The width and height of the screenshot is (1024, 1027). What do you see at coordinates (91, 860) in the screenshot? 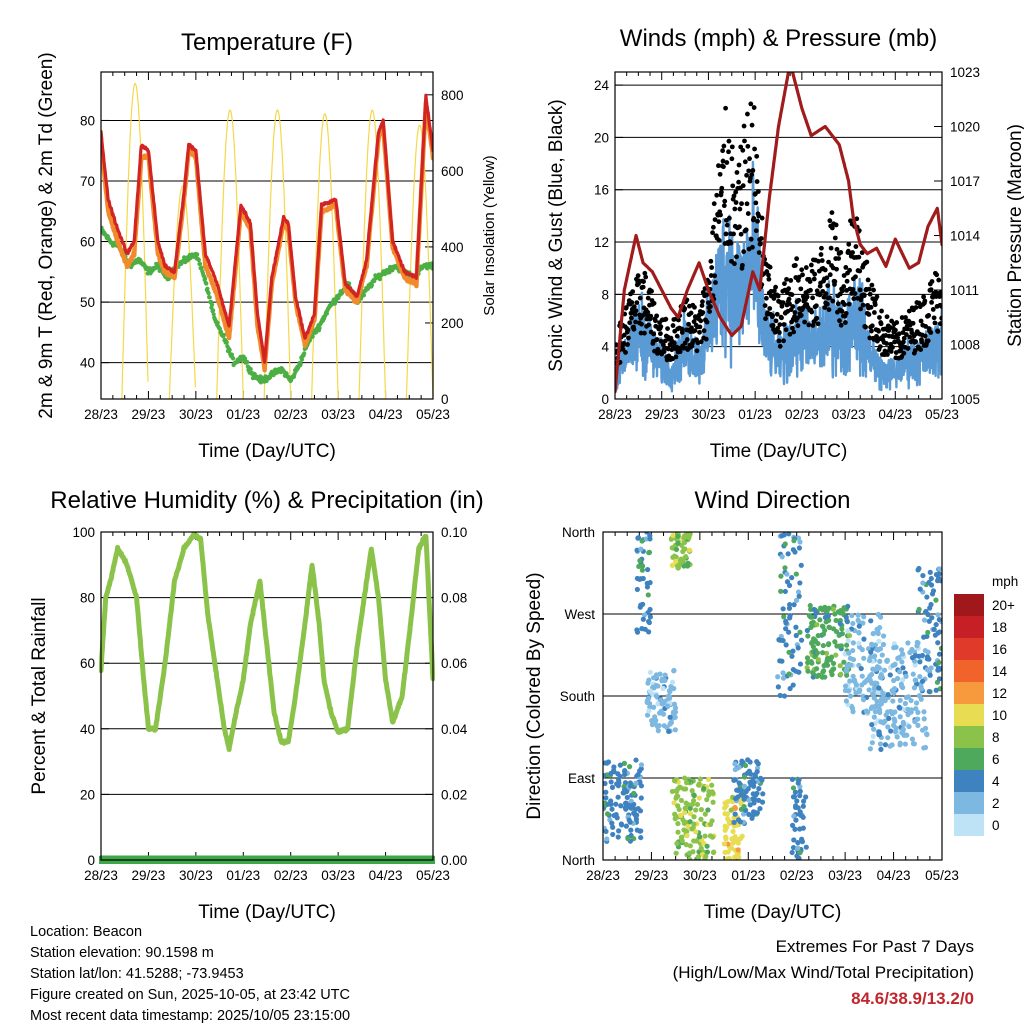
I see `y-tick-label: 0` at bounding box center [91, 860].